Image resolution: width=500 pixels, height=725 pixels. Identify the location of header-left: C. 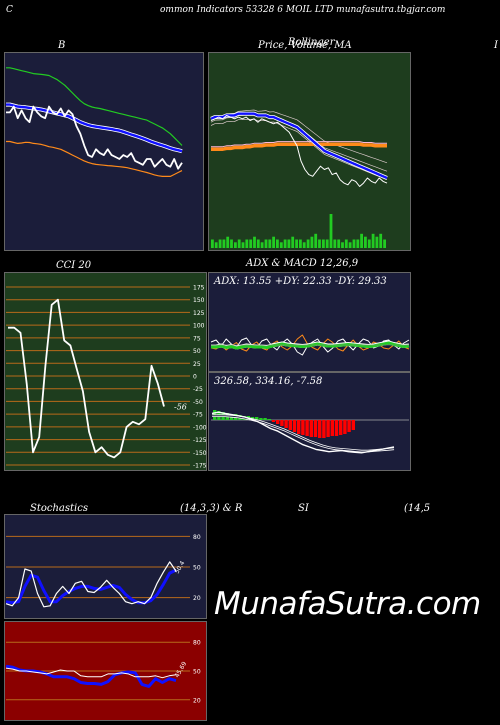
(9, 10).